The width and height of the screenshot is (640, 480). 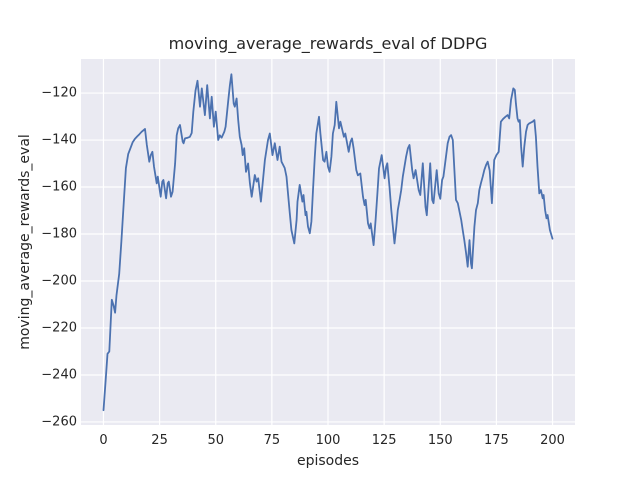 What do you see at coordinates (384, 440) in the screenshot?
I see `x-tick-label: 125` at bounding box center [384, 440].